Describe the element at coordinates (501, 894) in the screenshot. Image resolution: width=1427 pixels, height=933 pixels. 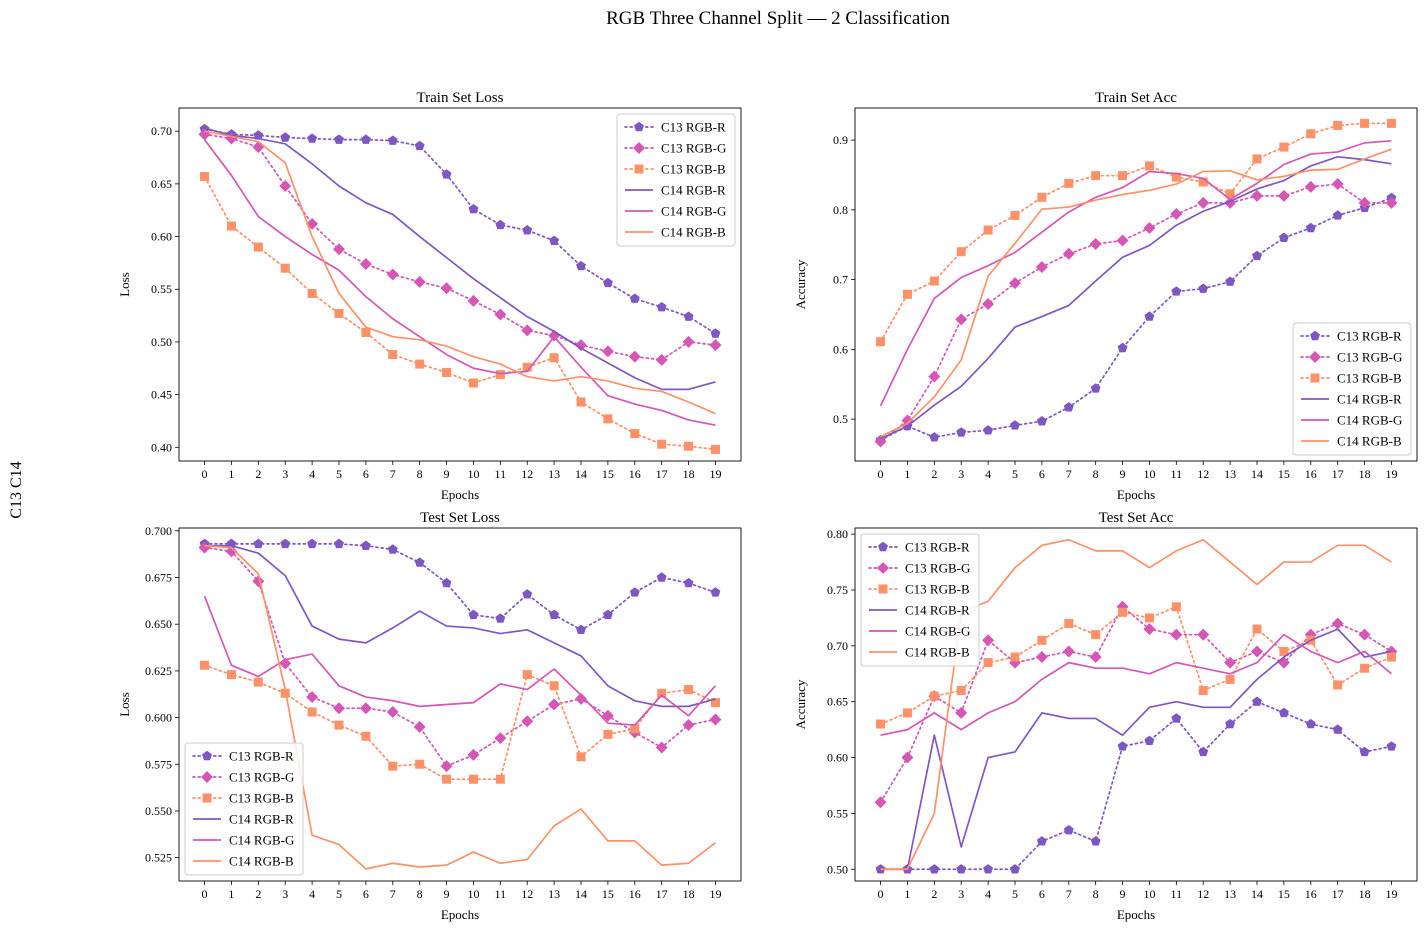
I see `x-tick-label: 11` at that location.